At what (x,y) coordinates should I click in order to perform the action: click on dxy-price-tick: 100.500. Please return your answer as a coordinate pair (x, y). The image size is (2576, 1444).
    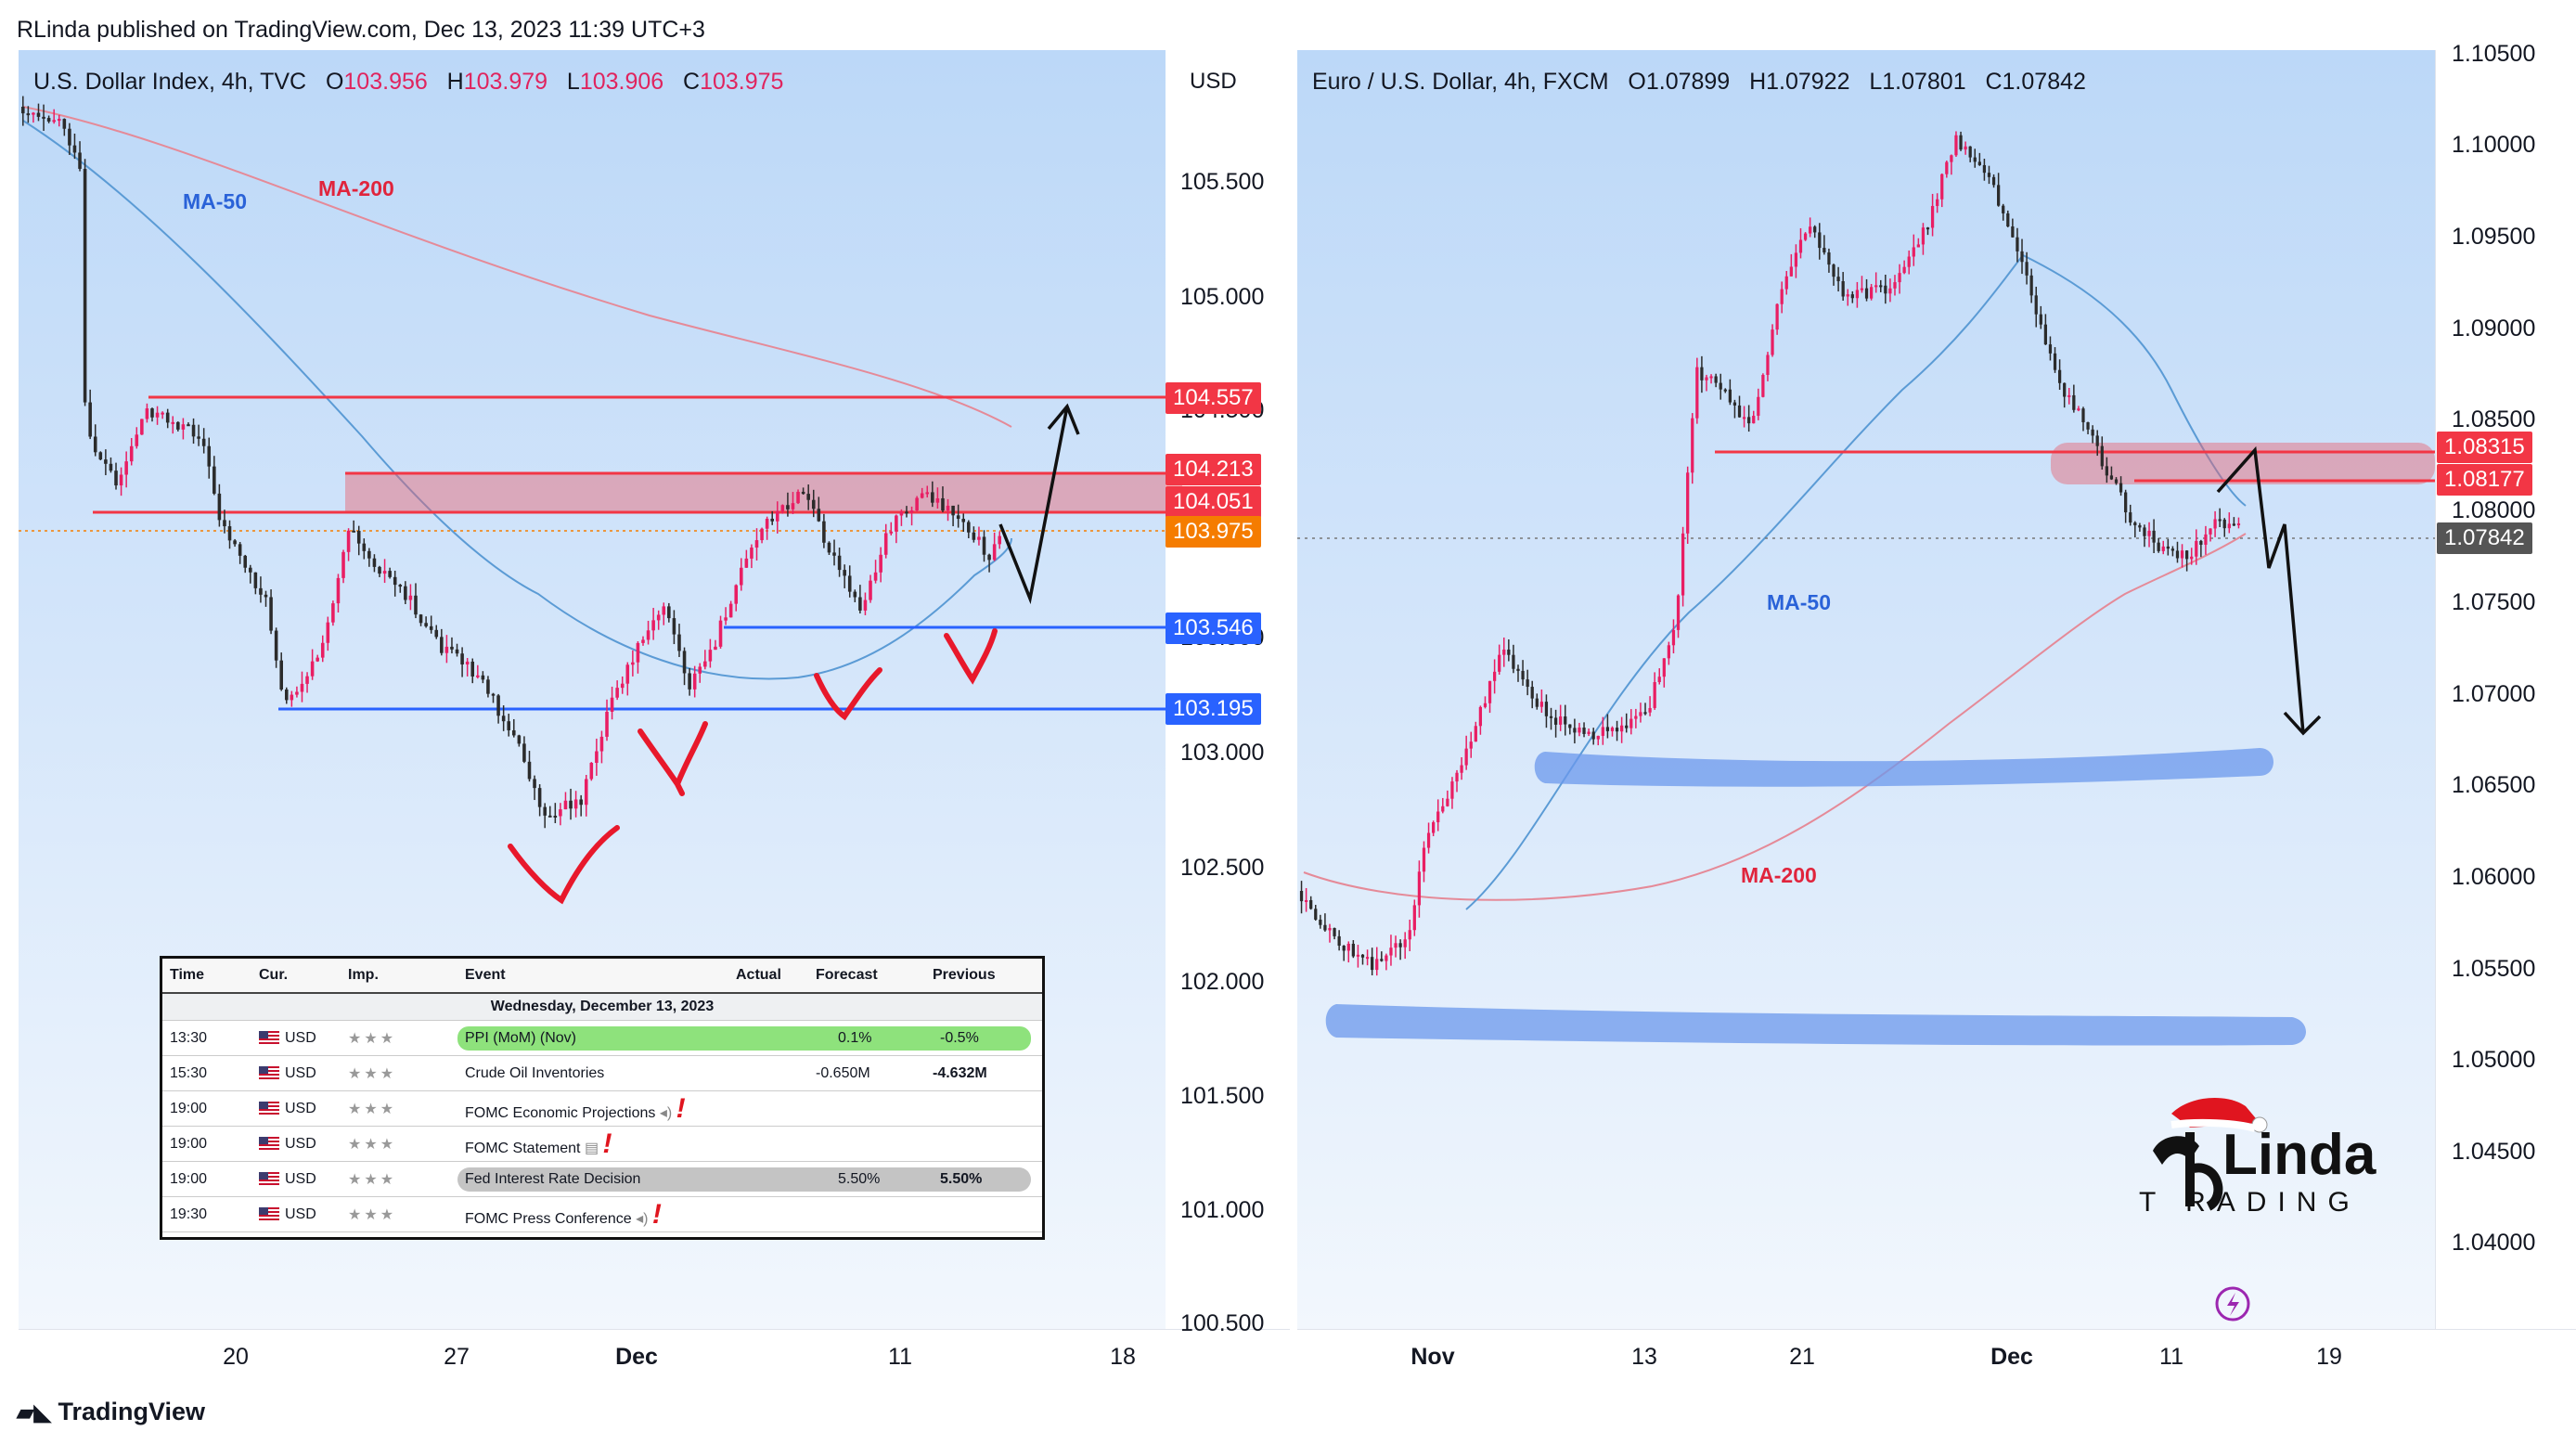
    Looking at the image, I should click on (1222, 1323).